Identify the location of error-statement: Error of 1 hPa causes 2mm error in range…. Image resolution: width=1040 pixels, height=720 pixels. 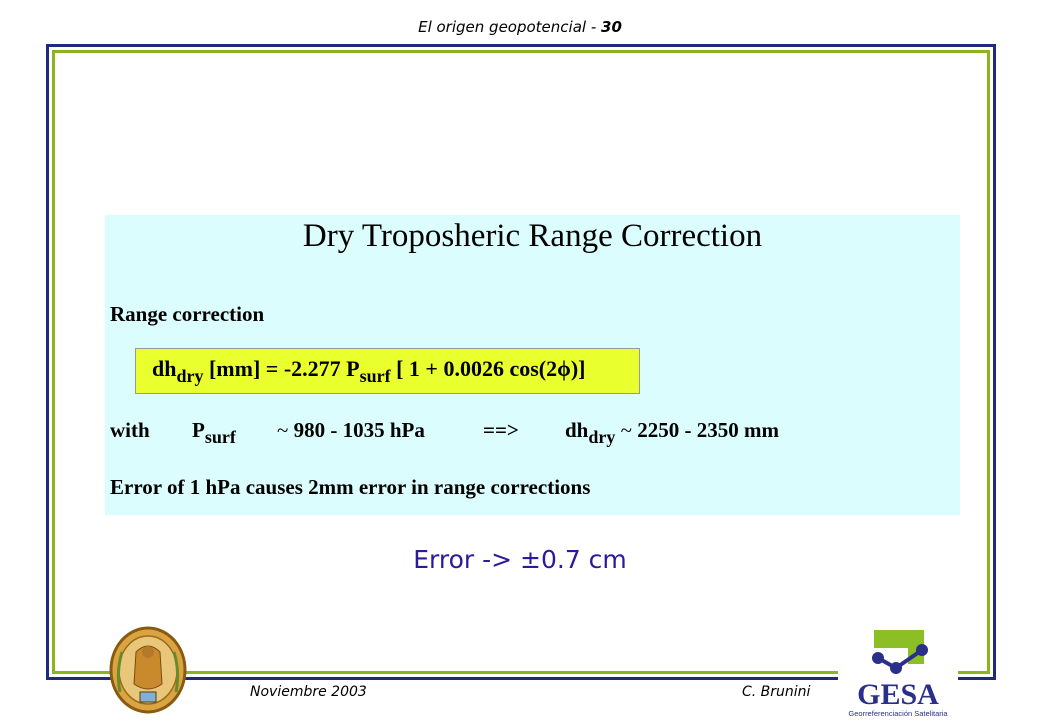
(350, 487).